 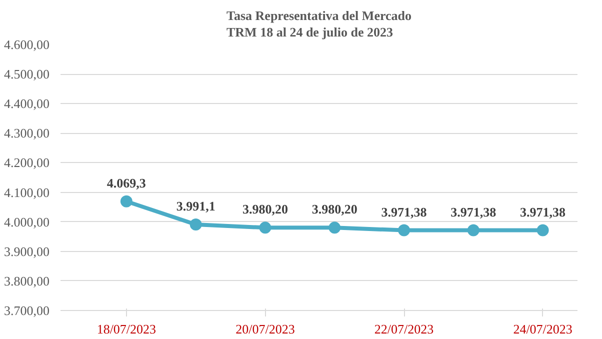 What do you see at coordinates (404, 329) in the screenshot?
I see `x-tick-label: 22/07/2023` at bounding box center [404, 329].